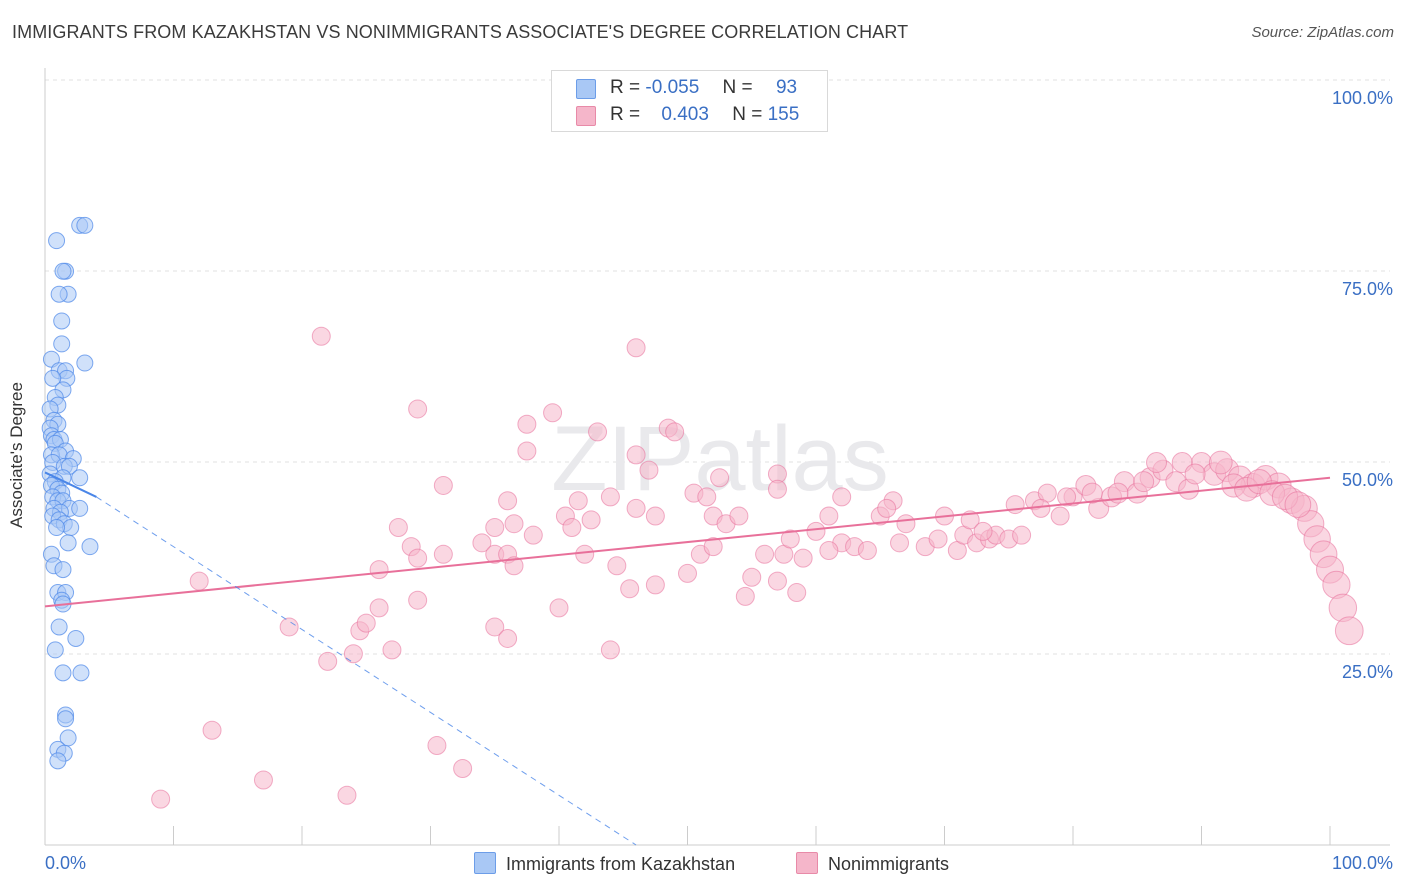 This screenshot has height=892, width=1406. I want to click on x-tick-label: 100.0%, so click(1362, 863).